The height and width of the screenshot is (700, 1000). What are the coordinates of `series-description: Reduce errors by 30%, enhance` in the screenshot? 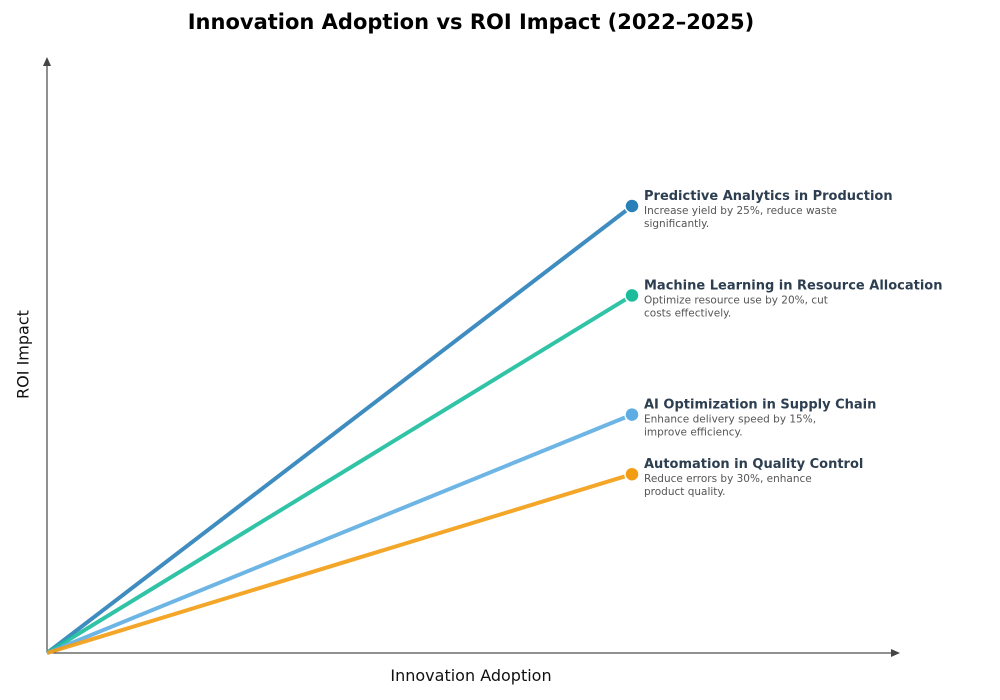 It's located at (728, 479).